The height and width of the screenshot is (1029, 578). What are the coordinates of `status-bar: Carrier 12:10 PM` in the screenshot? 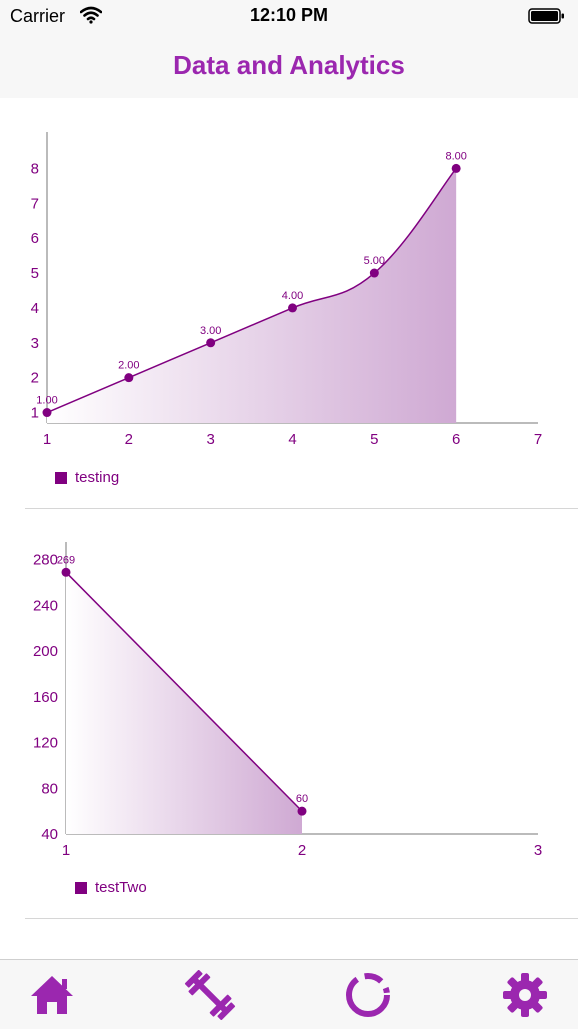 It's located at (289, 17).